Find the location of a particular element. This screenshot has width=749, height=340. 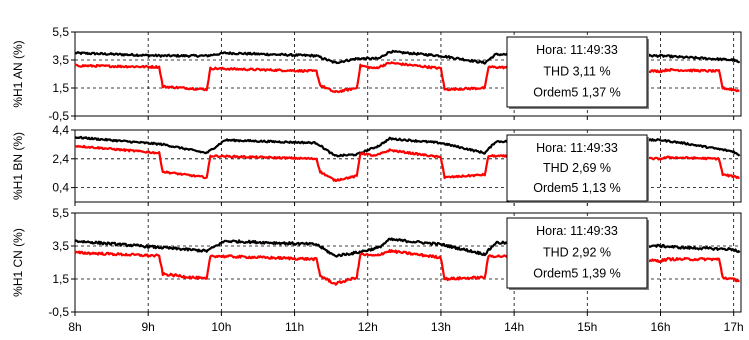

tooltip-ordem5-value: Ordem5 1,13 % is located at coordinates (577, 188).